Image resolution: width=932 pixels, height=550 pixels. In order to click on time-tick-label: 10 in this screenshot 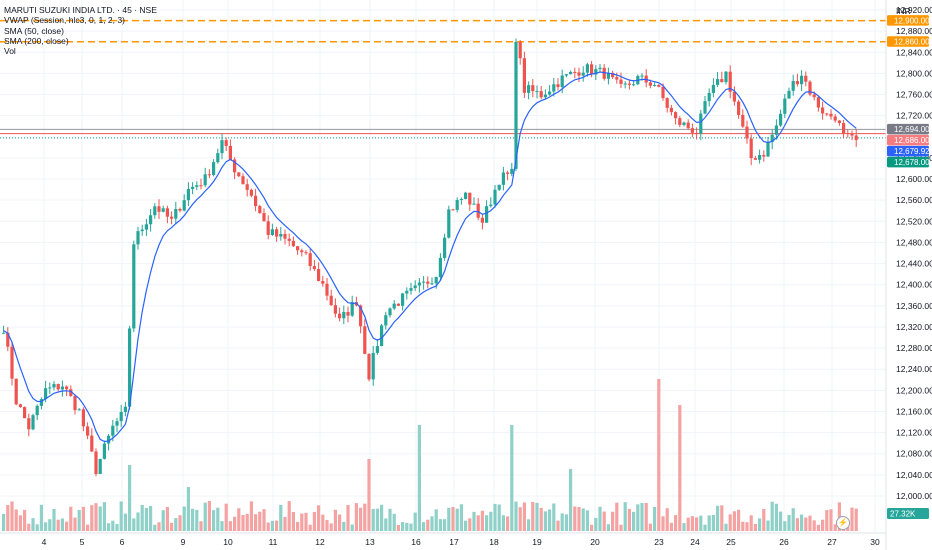, I will do `click(228, 542)`.